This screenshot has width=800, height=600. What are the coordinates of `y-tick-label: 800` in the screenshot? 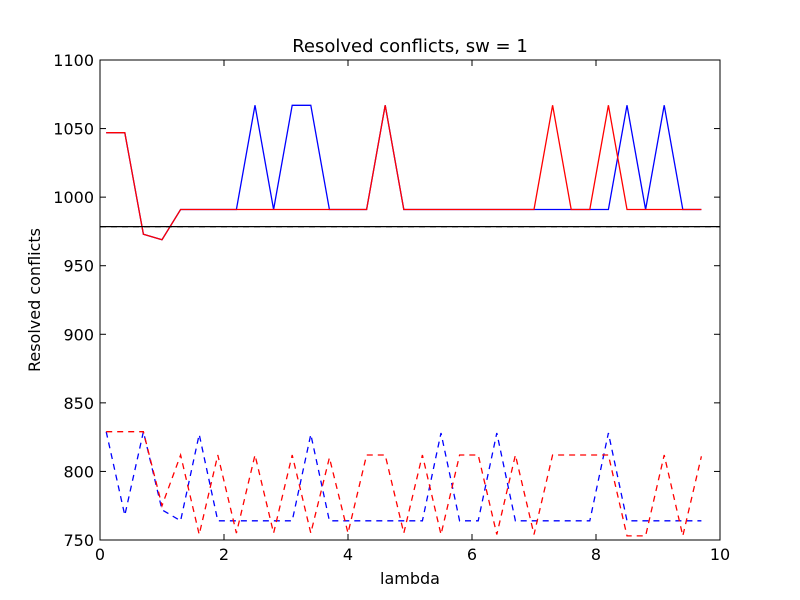 It's located at (78, 471).